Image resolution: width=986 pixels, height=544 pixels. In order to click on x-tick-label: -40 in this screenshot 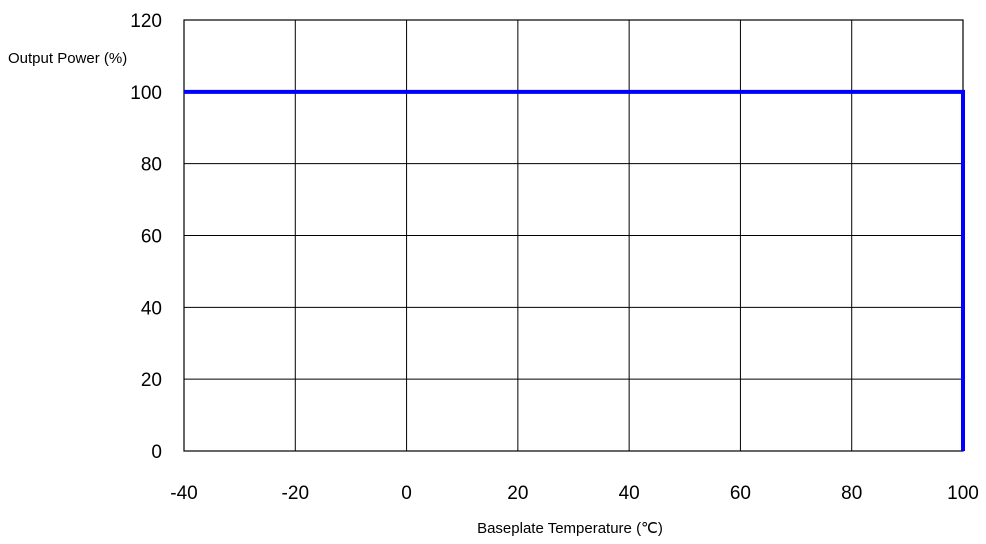, I will do `click(183, 493)`.